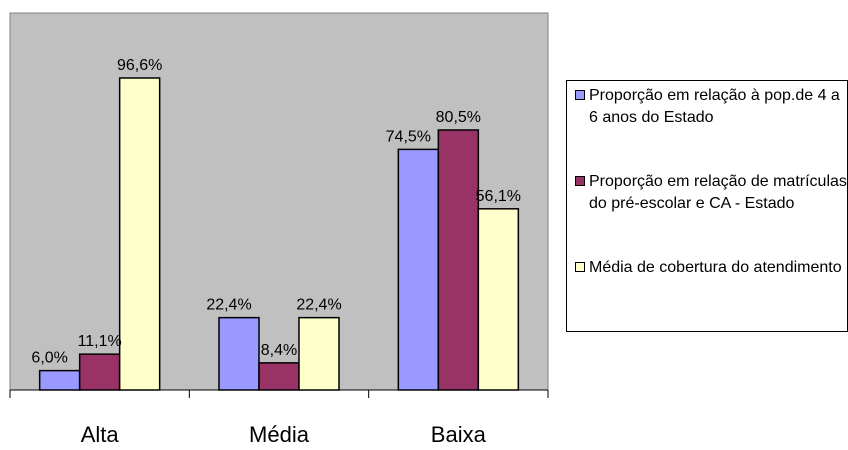 The width and height of the screenshot is (848, 450). Describe the element at coordinates (100, 341) in the screenshot. I see `data-label-alta-series-2: 11,1%` at that location.